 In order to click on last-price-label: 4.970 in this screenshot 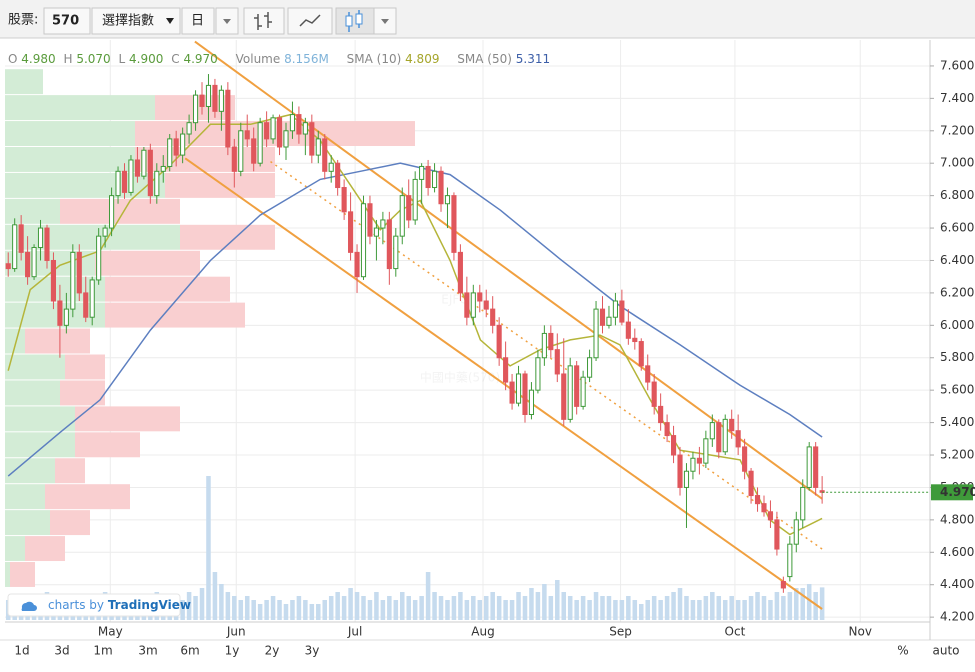, I will do `click(957, 492)`.